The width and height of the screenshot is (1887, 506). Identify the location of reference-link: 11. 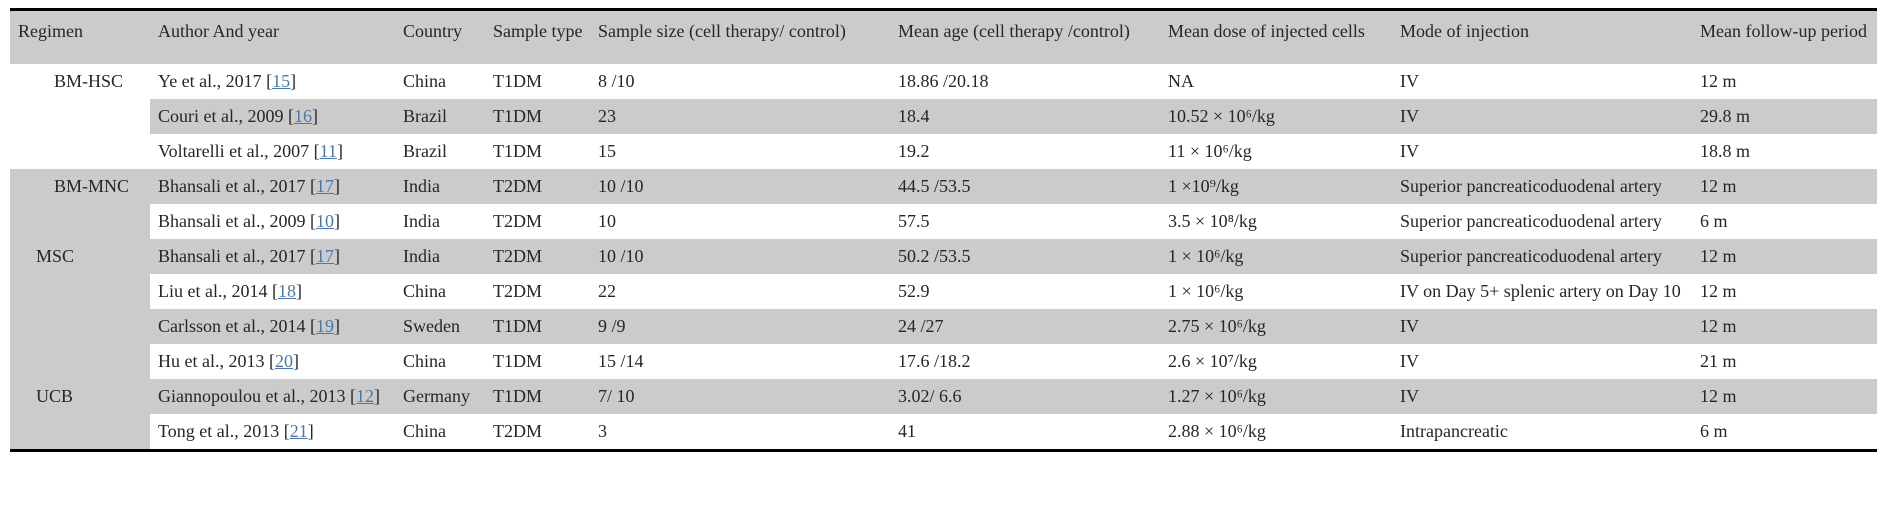
(328, 150).